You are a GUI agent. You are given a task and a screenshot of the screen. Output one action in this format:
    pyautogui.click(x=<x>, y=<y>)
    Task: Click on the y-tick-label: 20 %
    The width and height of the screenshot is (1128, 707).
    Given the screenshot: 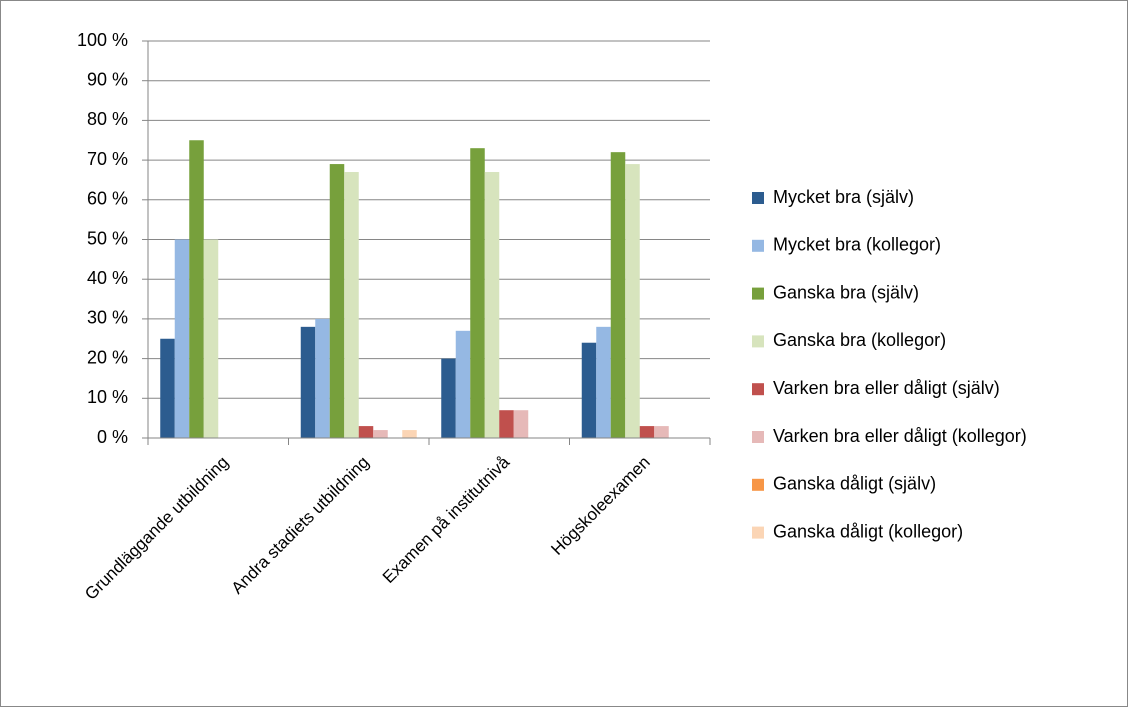 What is the action you would take?
    pyautogui.click(x=107, y=357)
    